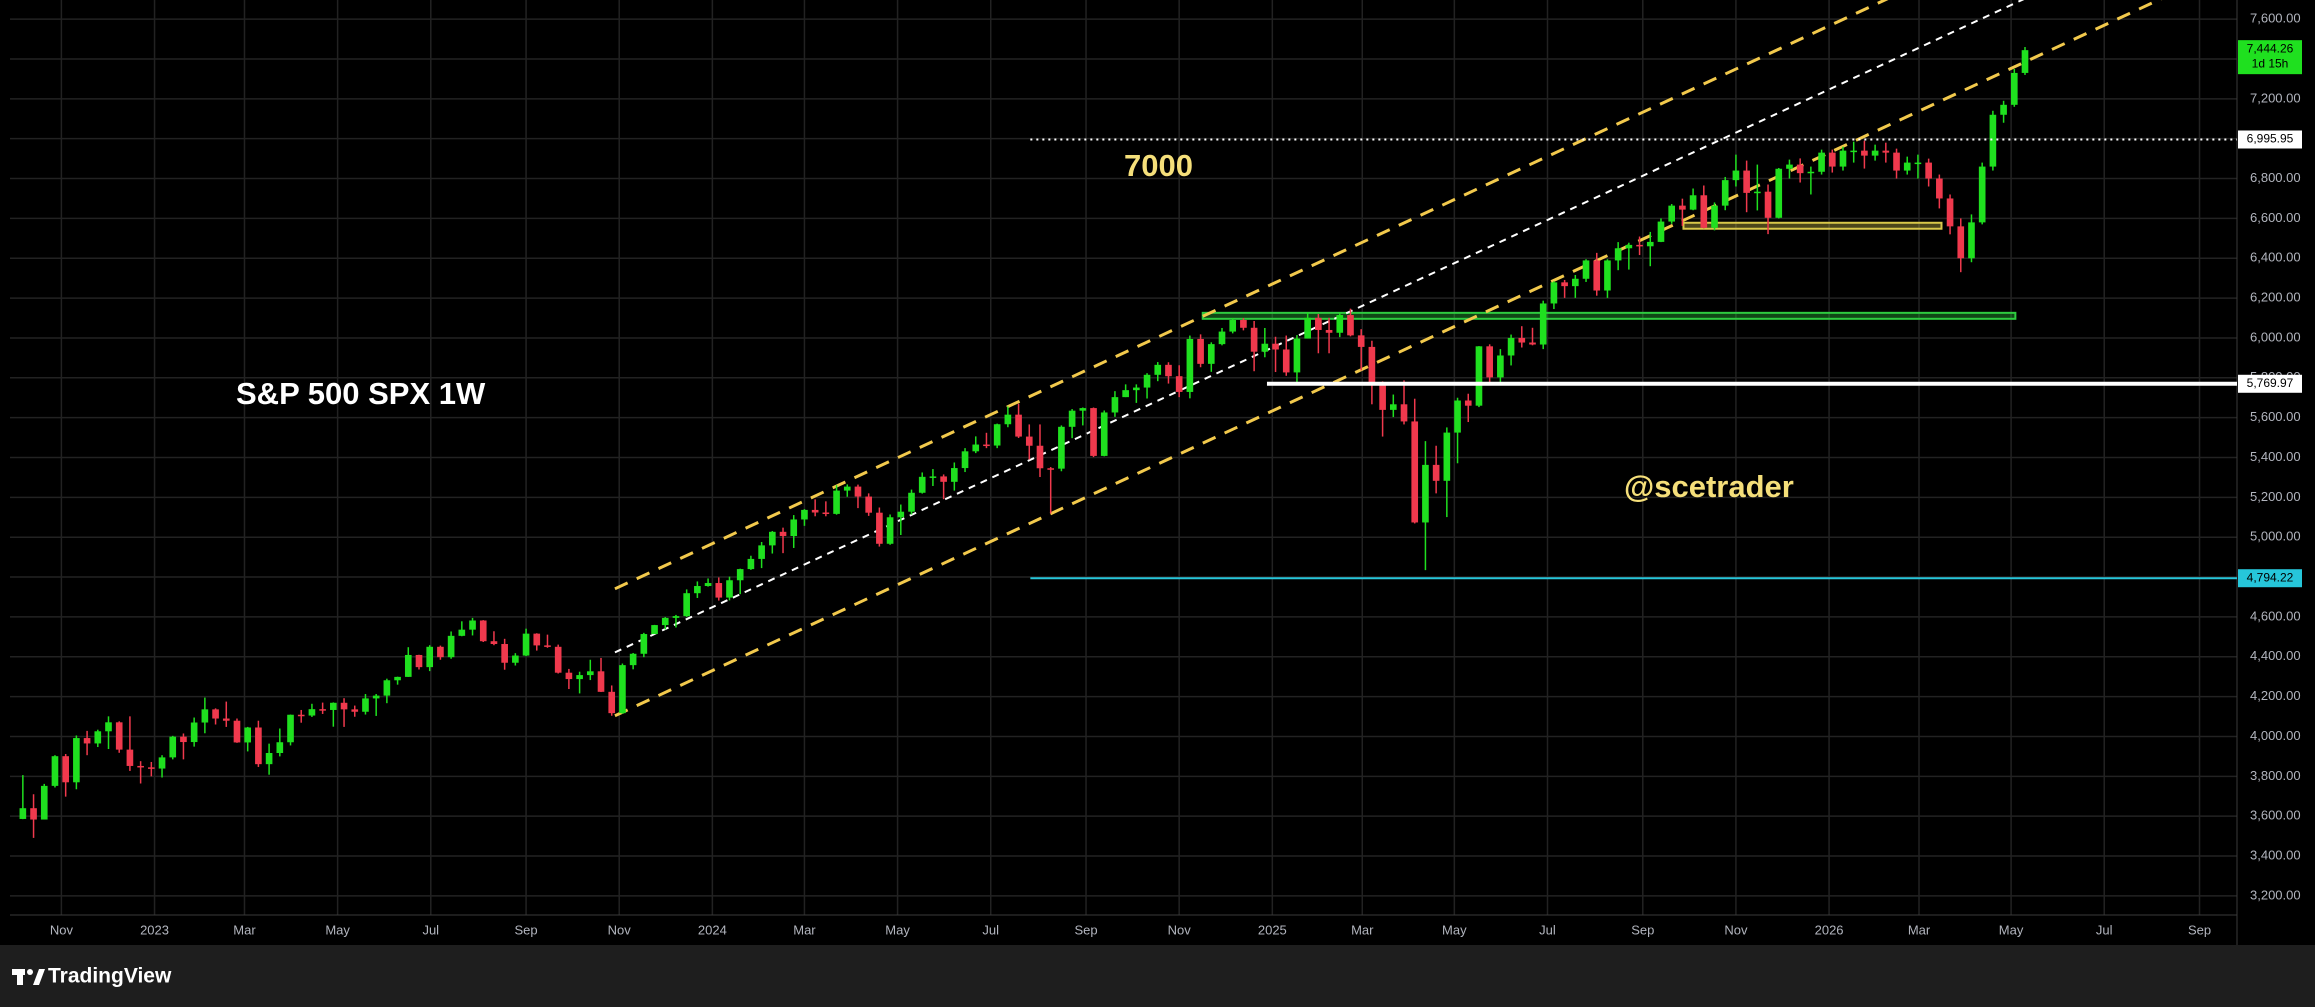 Image resolution: width=2315 pixels, height=1007 pixels. I want to click on y-tick-label: 6,200.00, so click(2275, 297).